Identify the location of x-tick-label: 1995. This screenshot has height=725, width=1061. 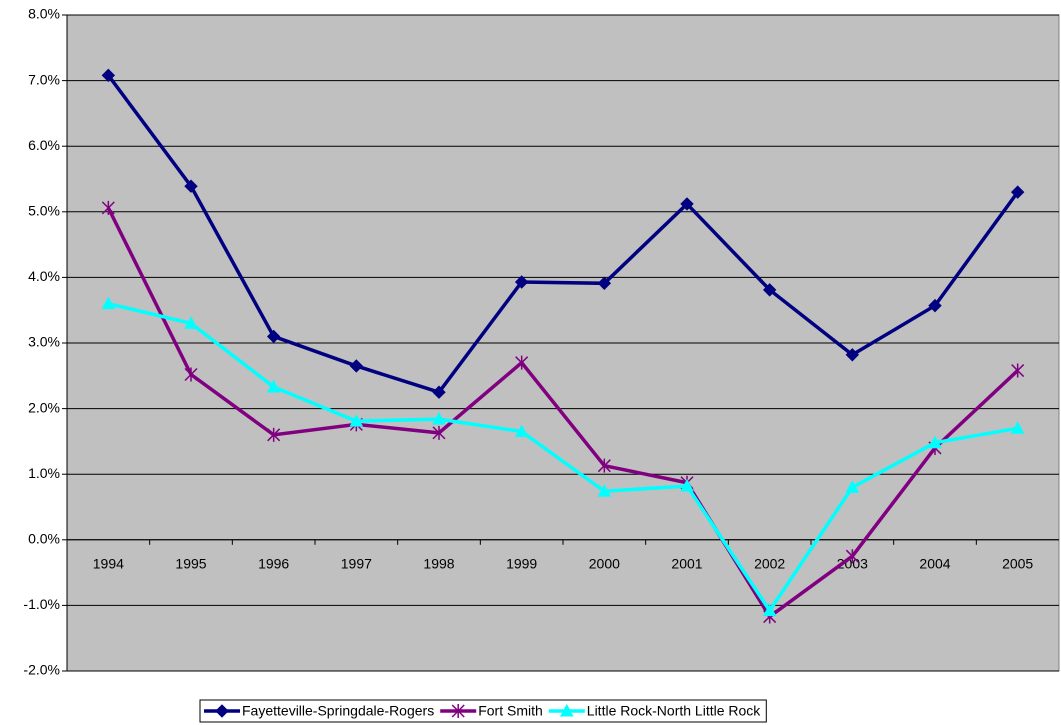
(190, 564).